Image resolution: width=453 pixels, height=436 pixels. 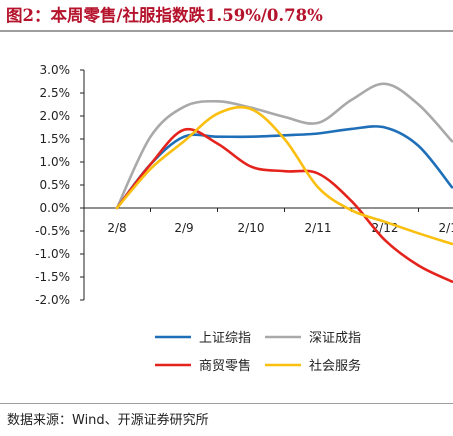 I want to click on legend-label: 上证综指, so click(x=225, y=338).